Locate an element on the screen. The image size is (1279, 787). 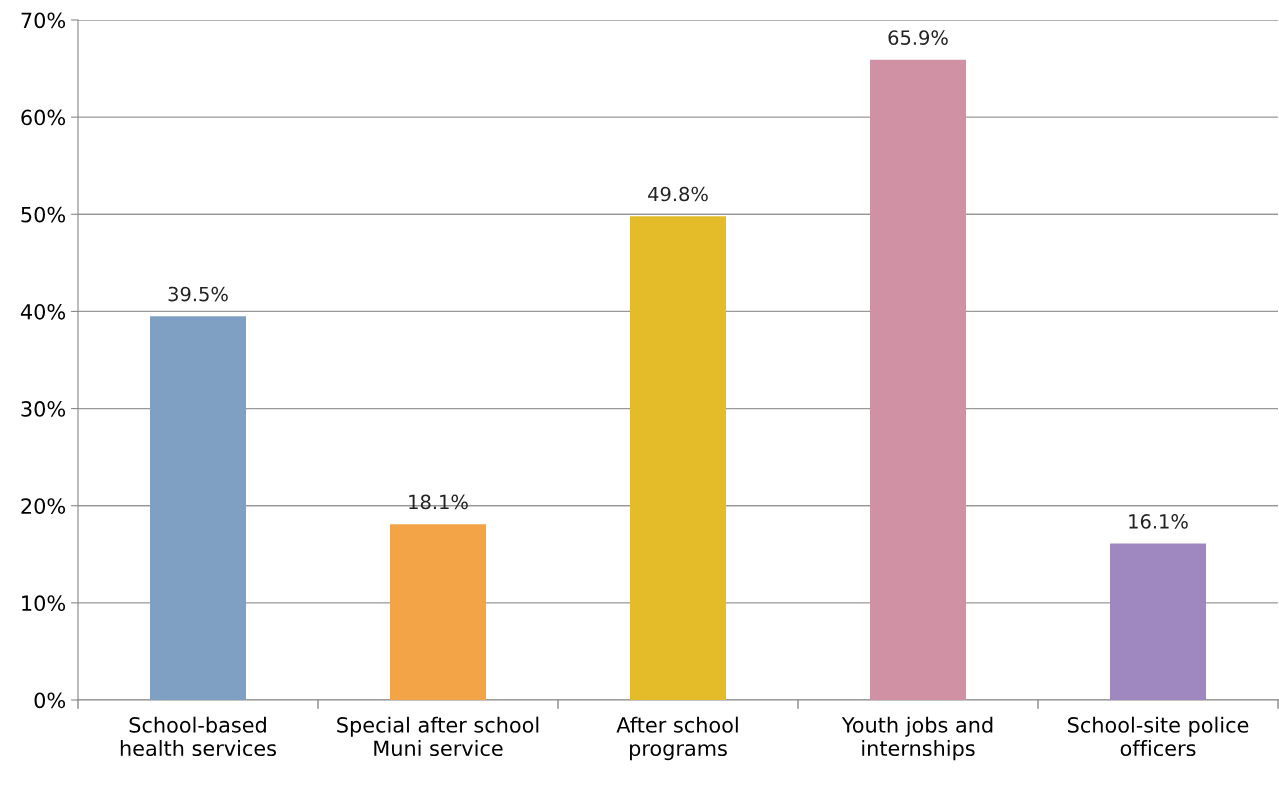
data-label: 18.1% is located at coordinates (438, 502).